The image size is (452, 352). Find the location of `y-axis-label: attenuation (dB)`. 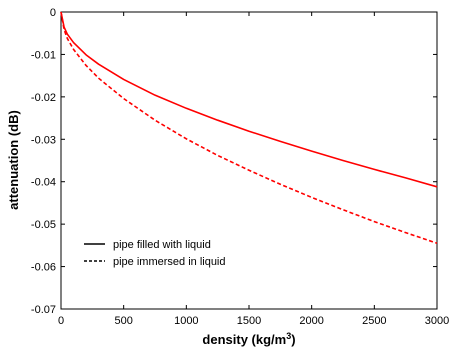

y-axis-label: attenuation (dB) is located at coordinates (13, 160).